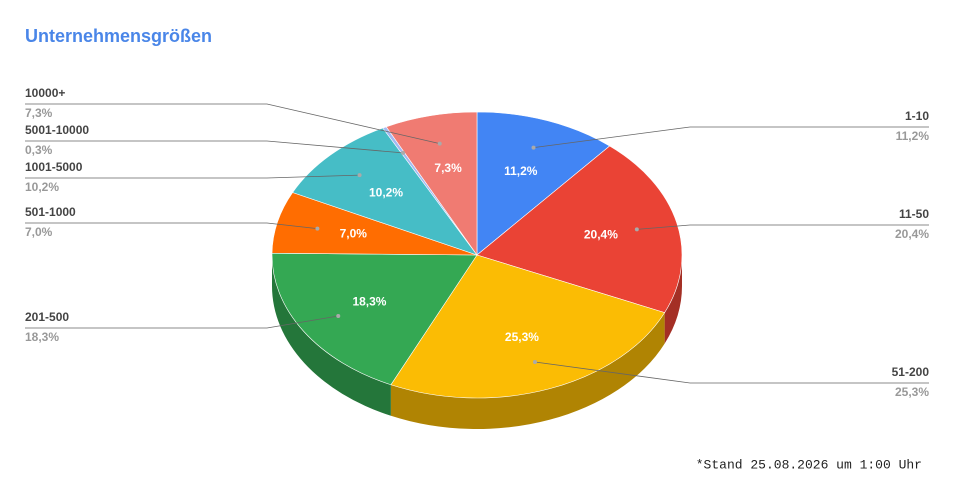 Image resolution: width=954 pixels, height=501 pixels. I want to click on legend-value: 10,2%, so click(42, 187).